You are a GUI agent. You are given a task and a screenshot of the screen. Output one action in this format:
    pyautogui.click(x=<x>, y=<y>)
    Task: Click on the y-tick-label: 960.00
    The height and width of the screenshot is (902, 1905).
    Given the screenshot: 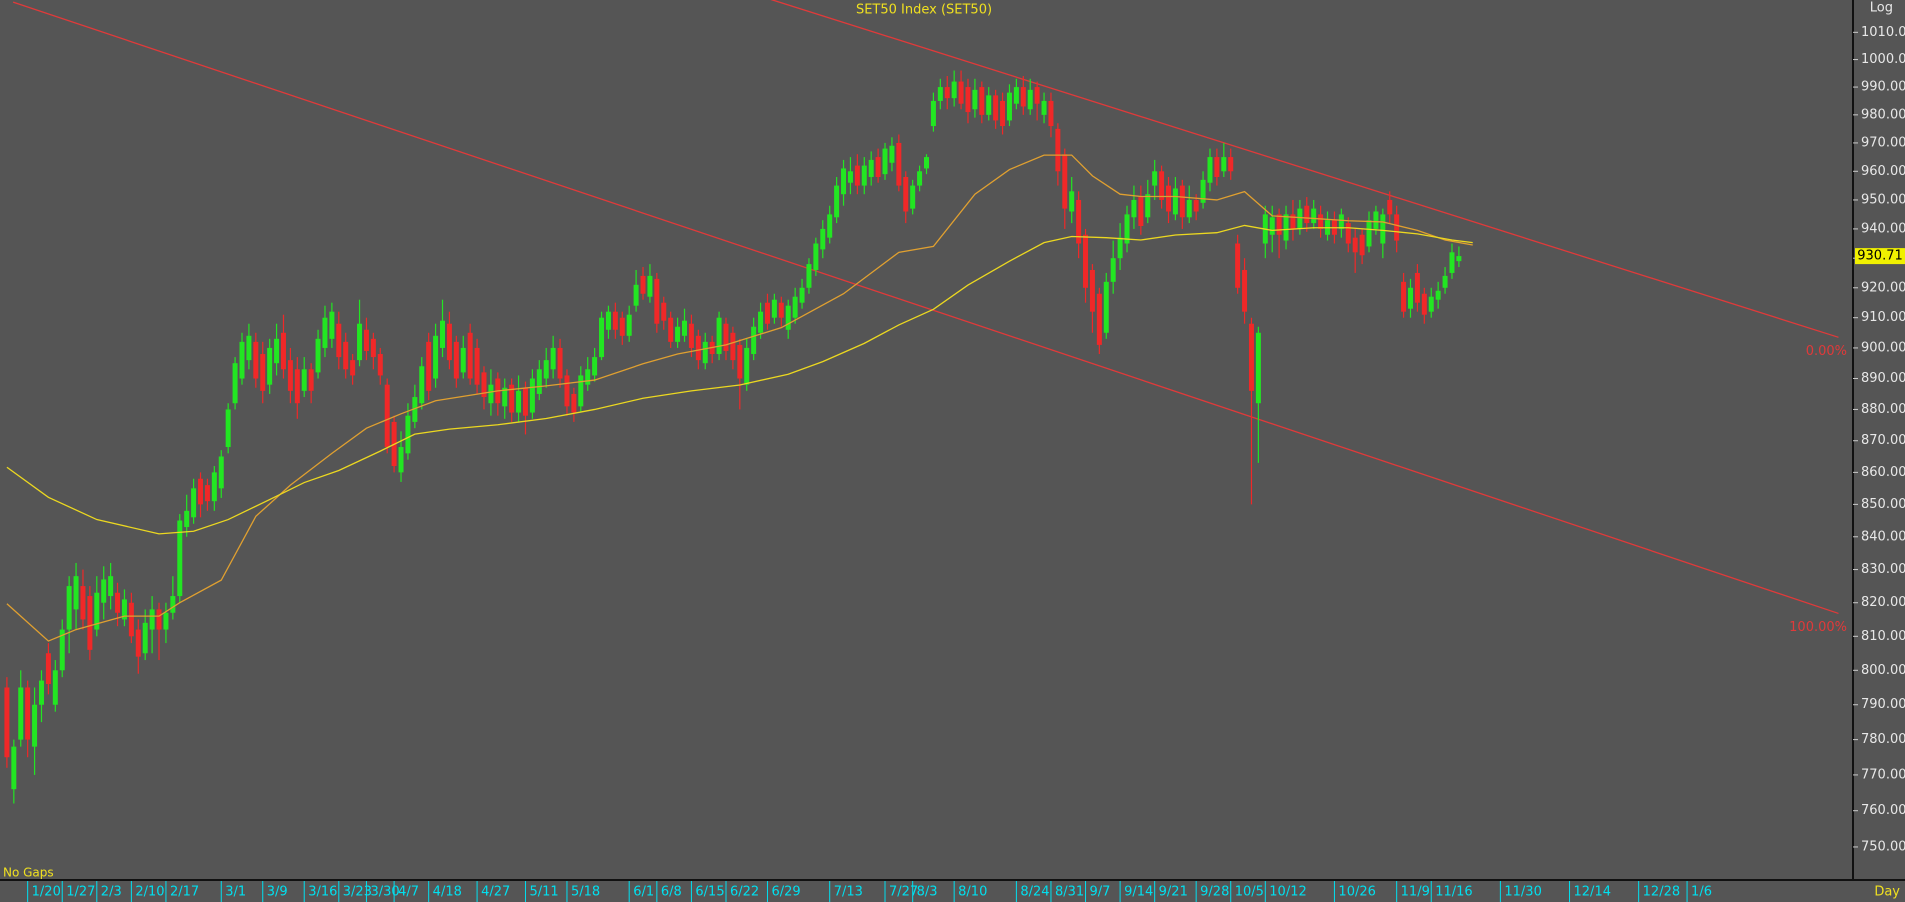 What is the action you would take?
    pyautogui.click(x=1883, y=171)
    